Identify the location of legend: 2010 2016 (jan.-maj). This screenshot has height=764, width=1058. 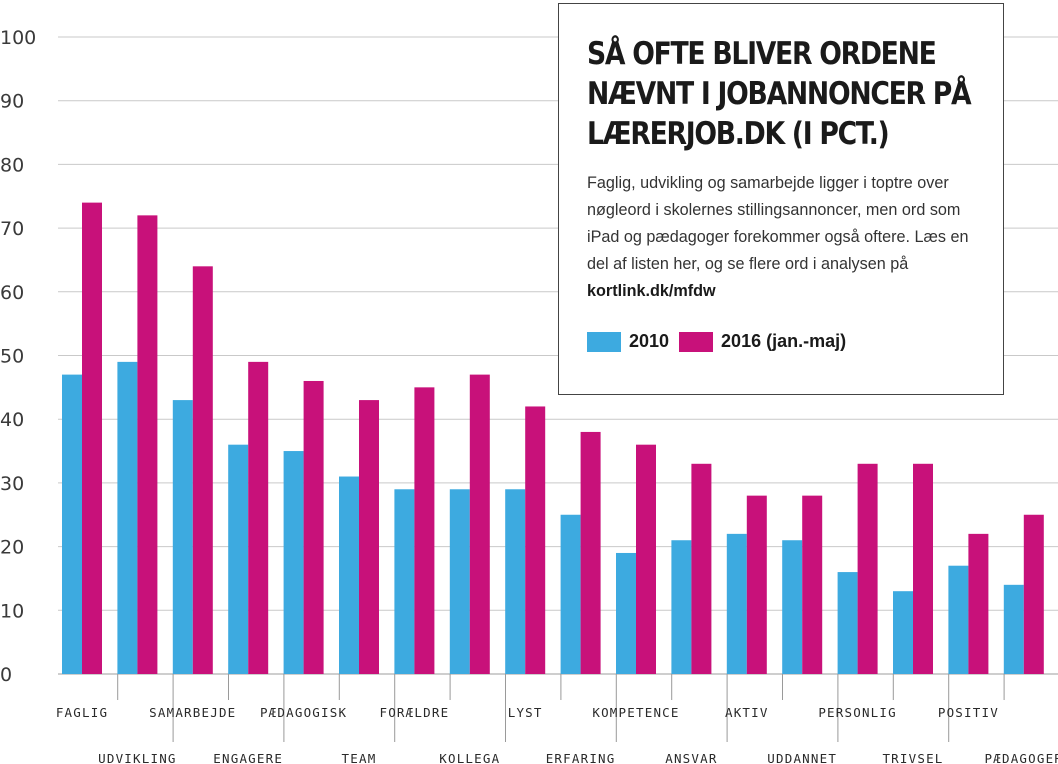
(781, 341).